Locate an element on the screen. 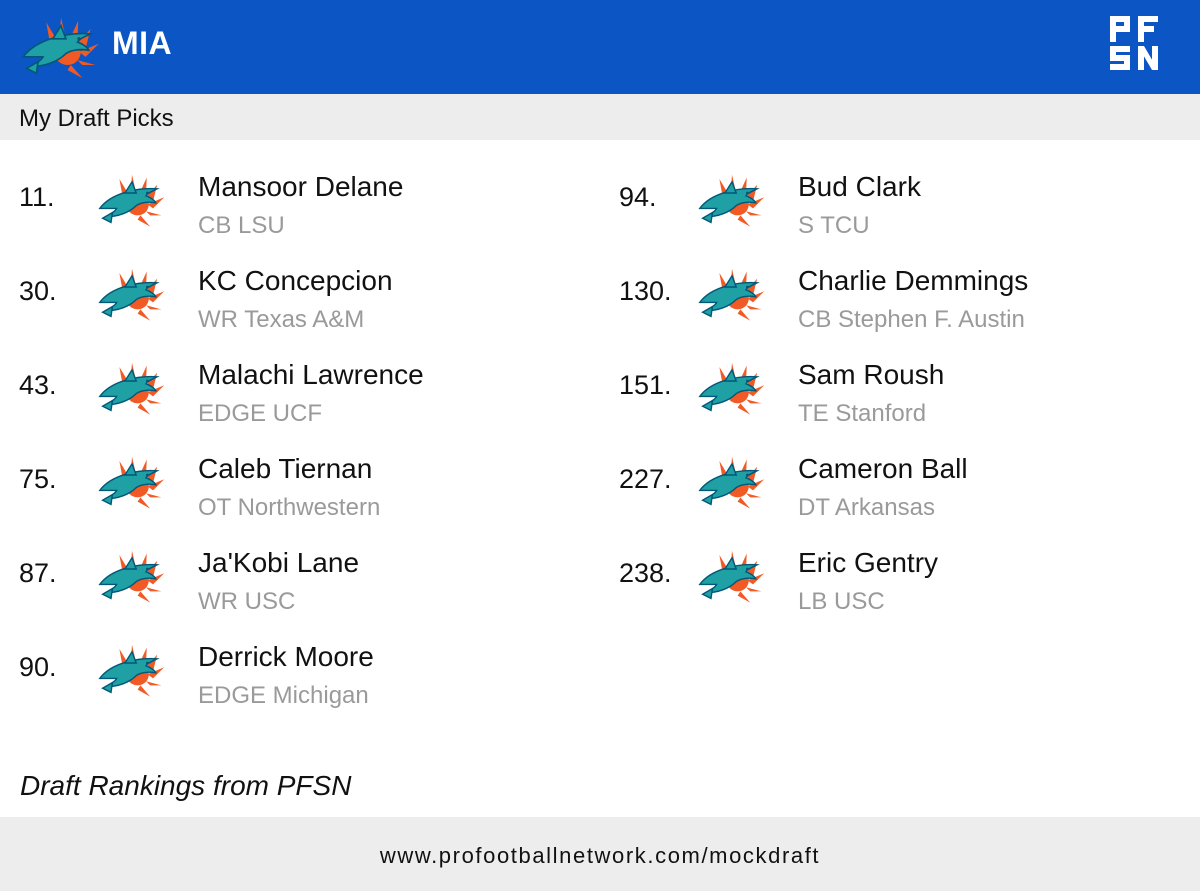  pick-number: 151. is located at coordinates (645, 385).